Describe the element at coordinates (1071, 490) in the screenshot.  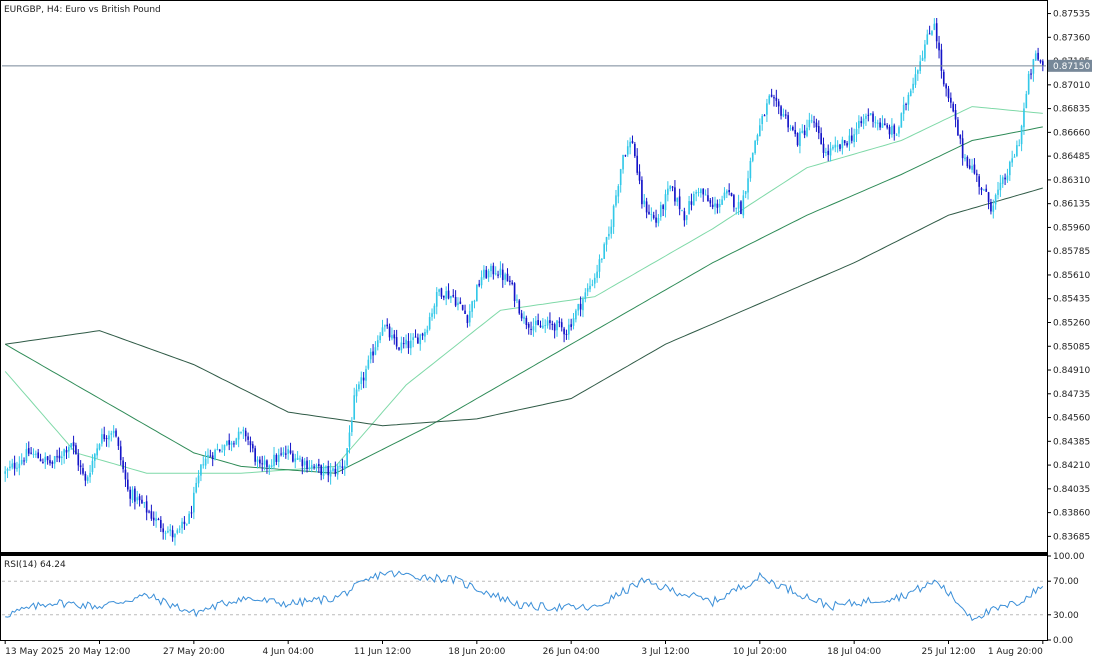
I see `price-tick-label: 0.84035` at that location.